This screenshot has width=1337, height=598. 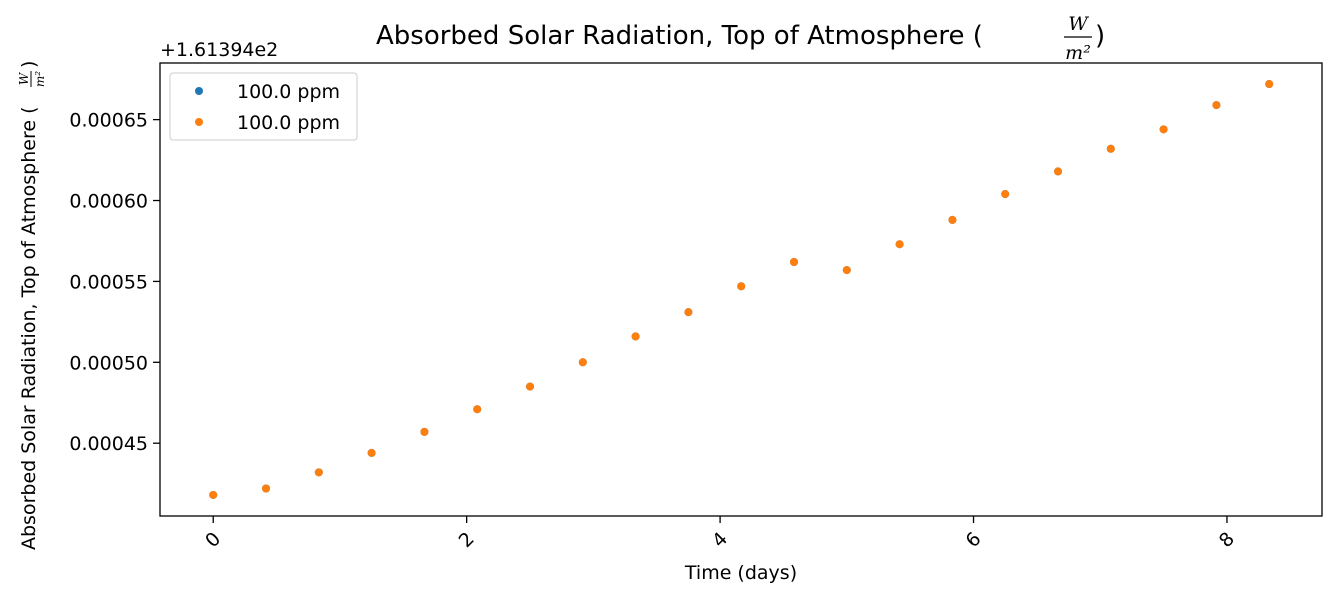 I want to click on legend-box, so click(x=263, y=106).